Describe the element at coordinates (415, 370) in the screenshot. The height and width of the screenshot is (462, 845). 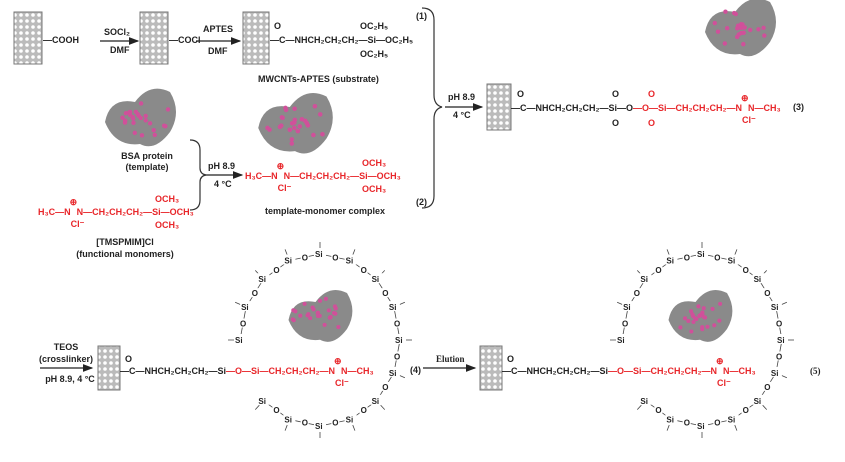
I see `equation-number-4: (4)` at that location.